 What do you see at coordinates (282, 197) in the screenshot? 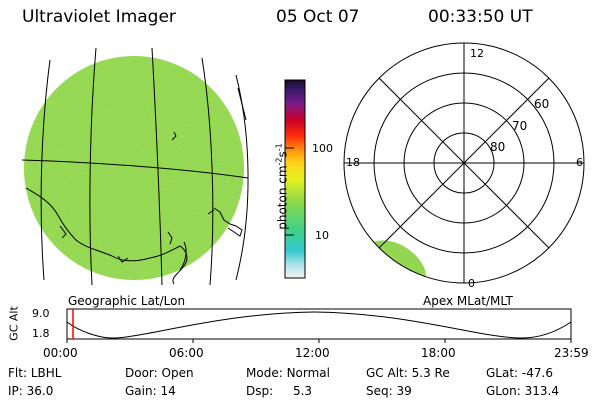
I see `colorbar-unit-prefix: photon cm` at bounding box center [282, 197].